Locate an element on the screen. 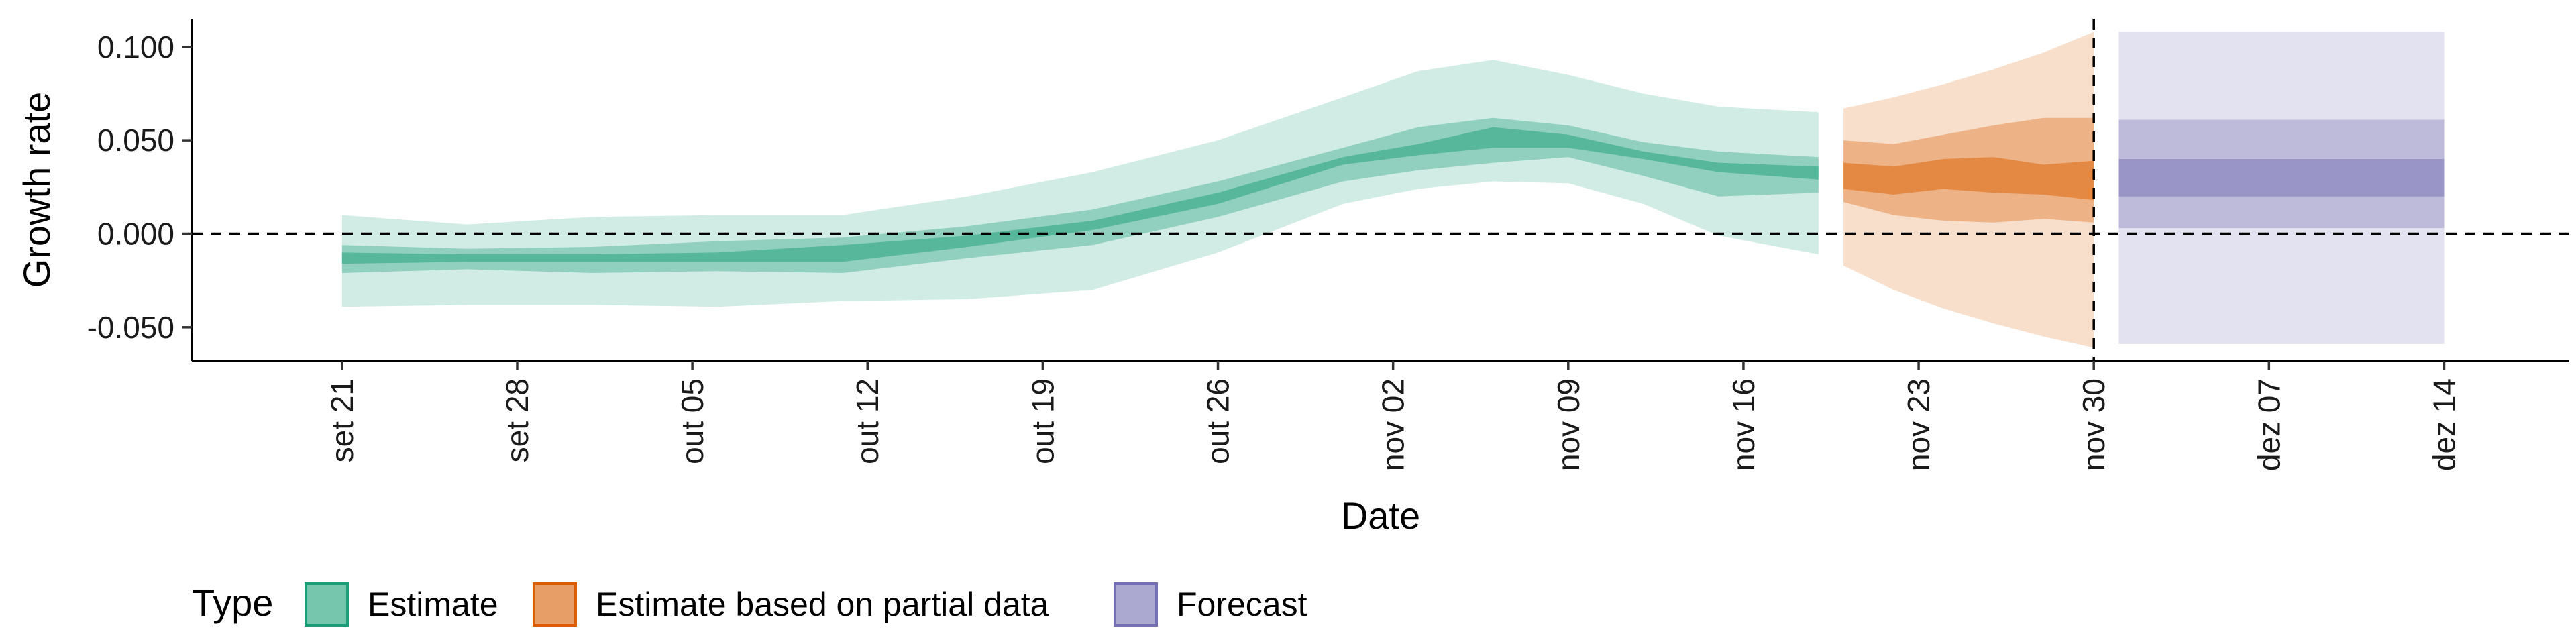  x-tick-label: out 05 is located at coordinates (692, 421).